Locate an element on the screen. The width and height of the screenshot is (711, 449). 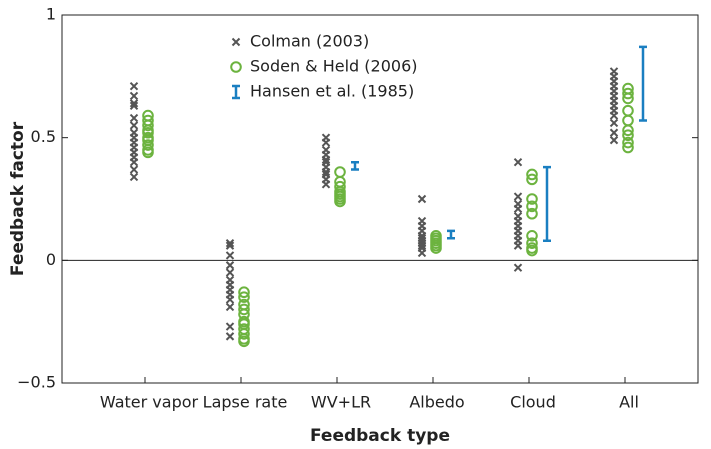
y-tick-label: −0.5 is located at coordinates (36, 382).